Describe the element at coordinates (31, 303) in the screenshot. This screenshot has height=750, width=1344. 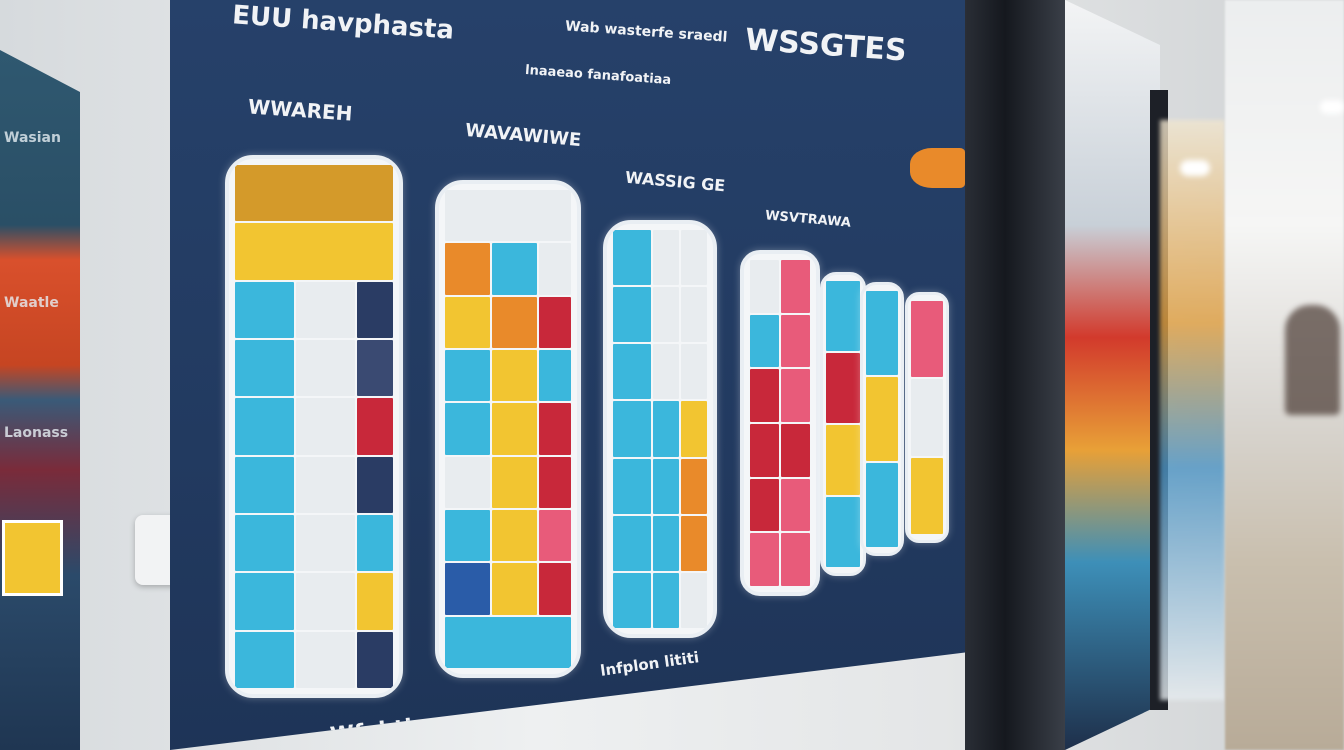
I see `left-poster-text: Waatle` at that location.